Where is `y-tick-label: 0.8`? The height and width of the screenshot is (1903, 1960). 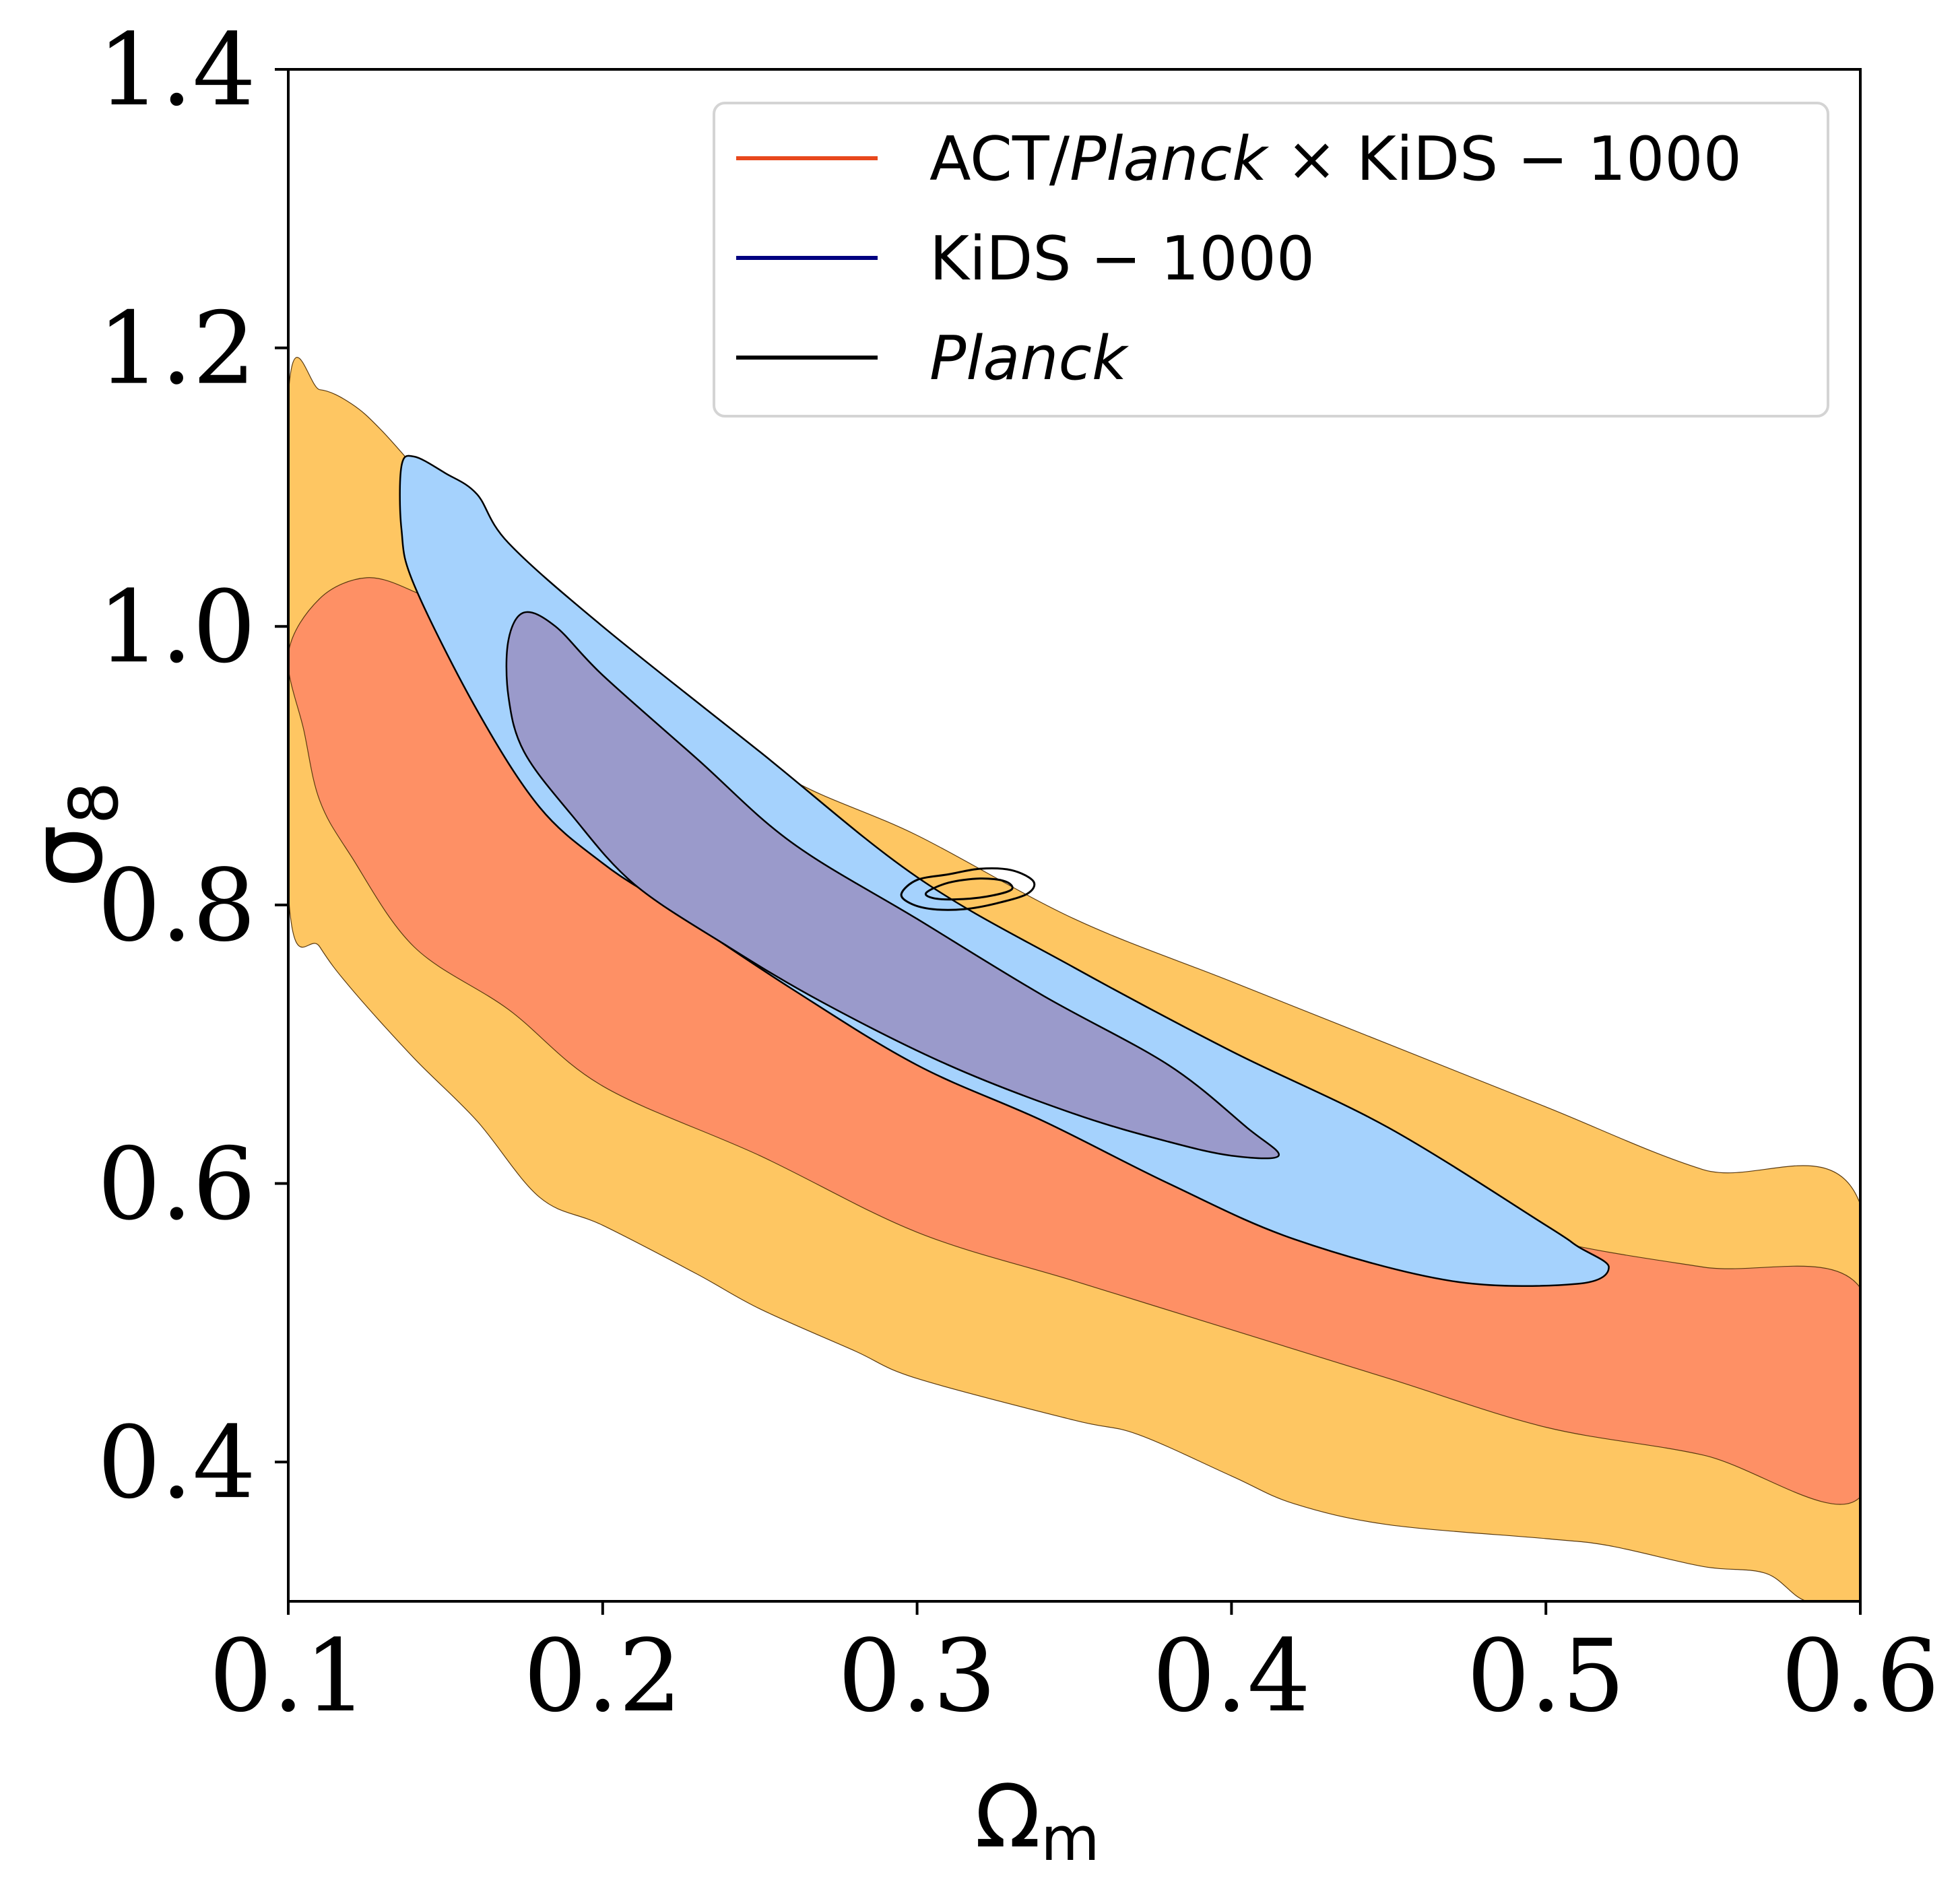
y-tick-label: 0.8 is located at coordinates (177, 906).